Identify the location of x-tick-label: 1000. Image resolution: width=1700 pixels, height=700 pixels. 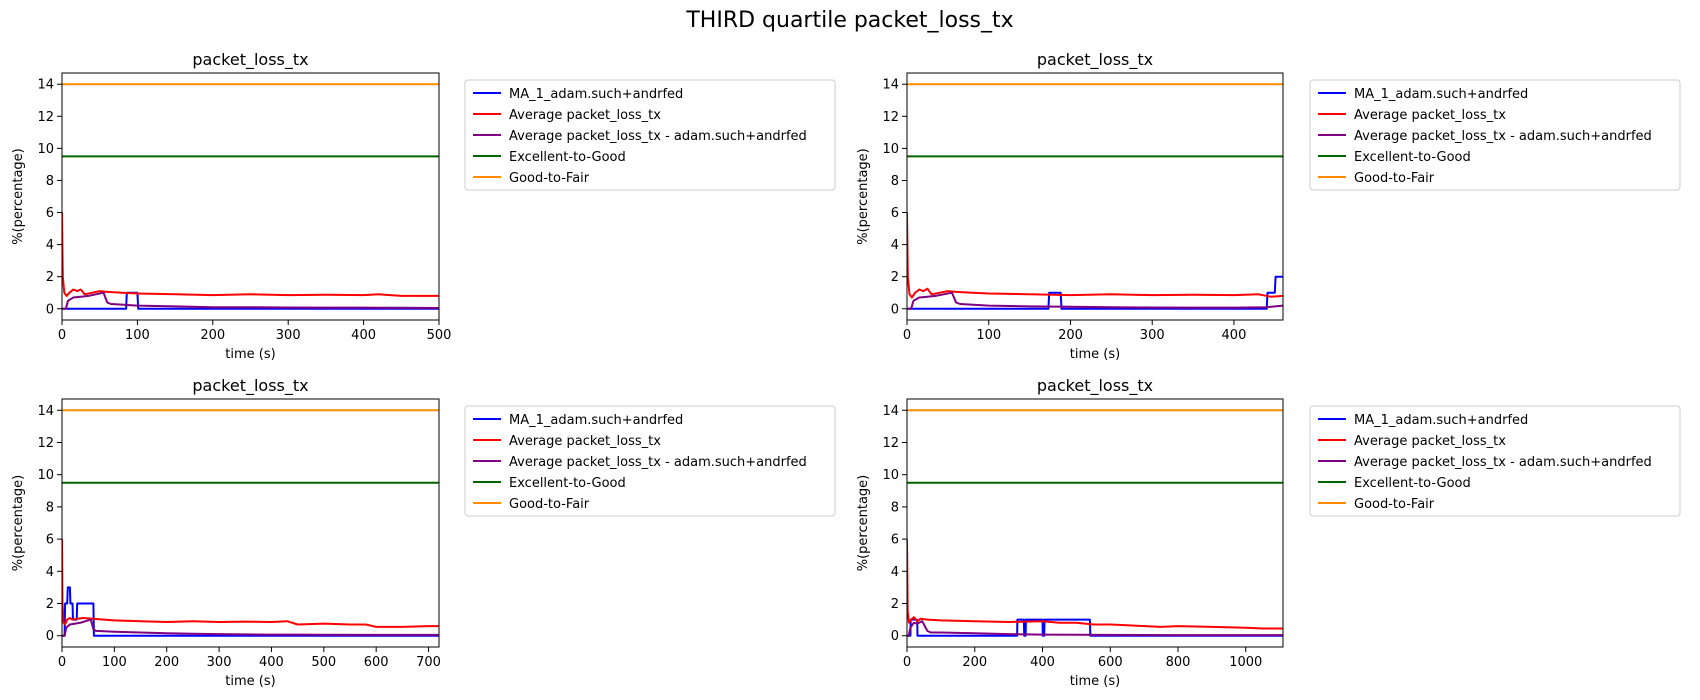
(1245, 662).